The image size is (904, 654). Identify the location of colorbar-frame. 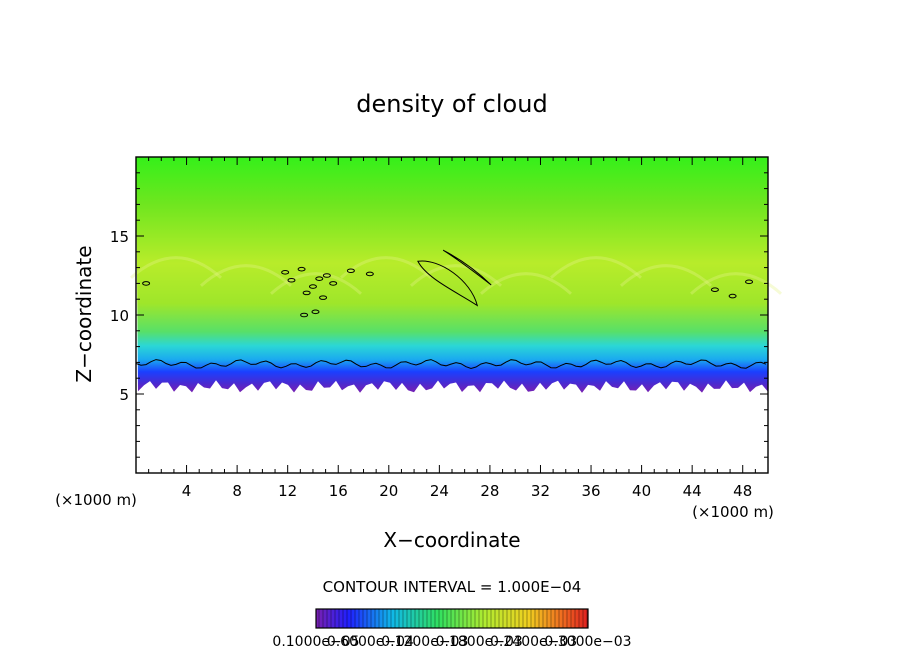
(452, 618).